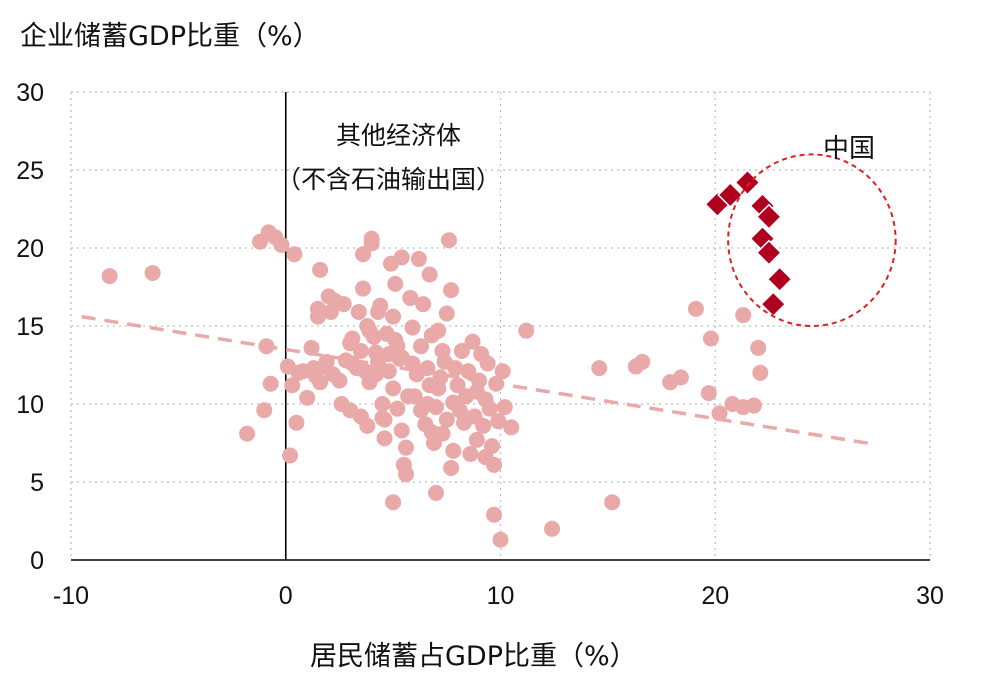 Image resolution: width=994 pixels, height=680 pixels. I want to click on y-tick-labels: 0 5 10 15 20 25 30, so click(30, 327).